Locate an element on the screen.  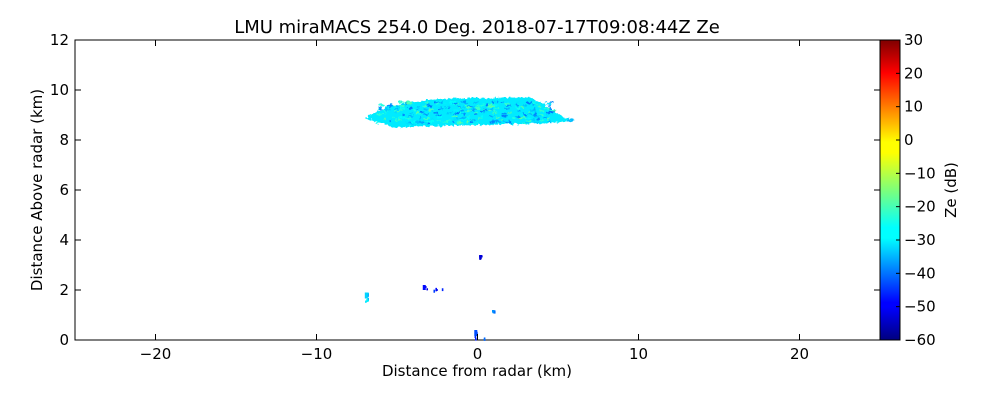
colorbar-tick-label: −50 is located at coordinates (920, 307).